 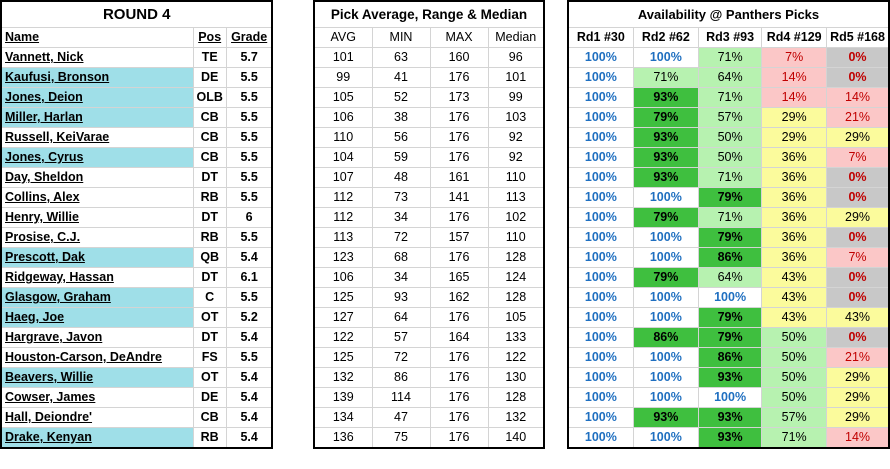 I want to click on rd4-availability-cell: 29%, so click(x=794, y=137).